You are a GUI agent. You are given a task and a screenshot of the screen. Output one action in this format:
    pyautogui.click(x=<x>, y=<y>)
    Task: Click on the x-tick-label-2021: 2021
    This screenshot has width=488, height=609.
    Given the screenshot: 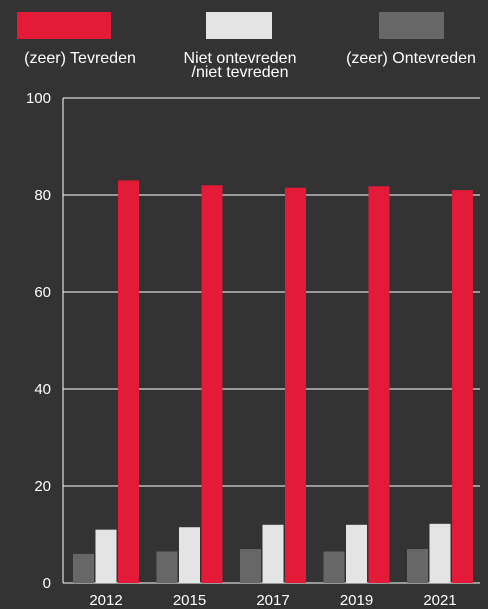 What is the action you would take?
    pyautogui.click(x=439, y=600)
    